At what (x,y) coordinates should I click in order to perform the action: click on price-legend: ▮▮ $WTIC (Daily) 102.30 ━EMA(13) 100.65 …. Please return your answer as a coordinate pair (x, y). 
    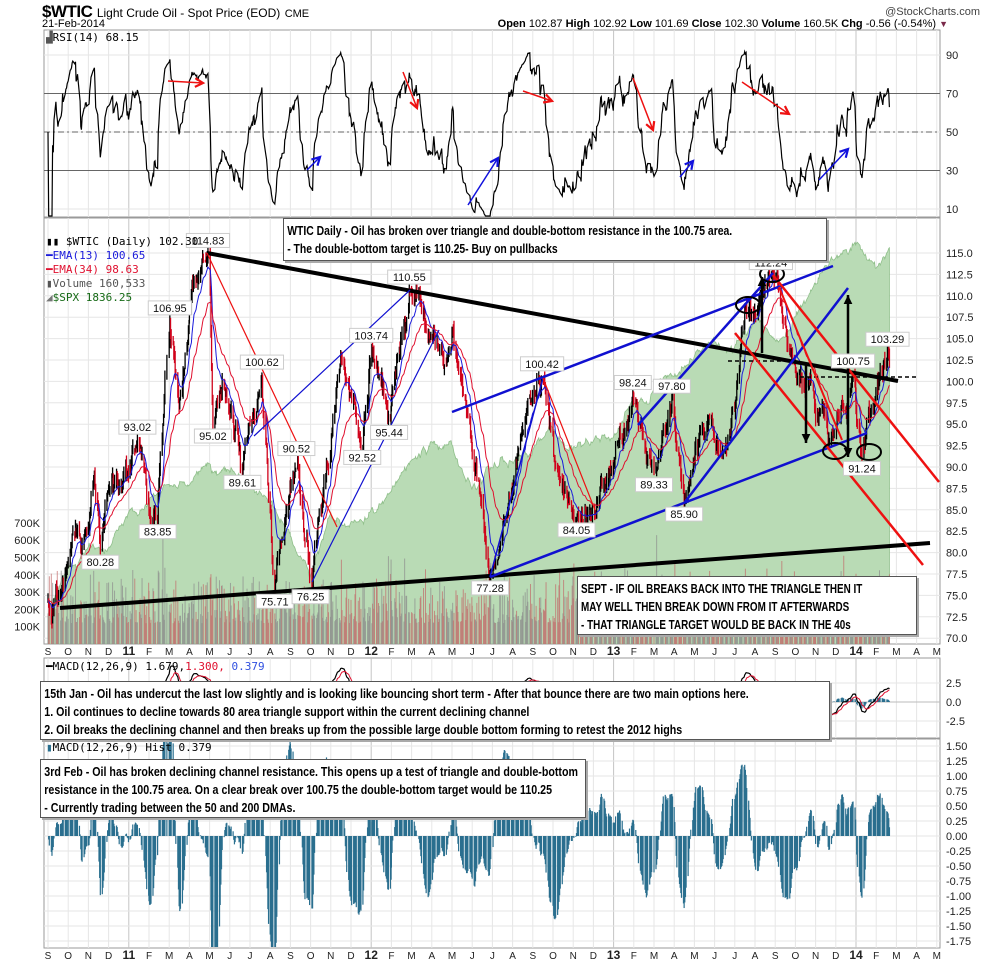
    Looking at the image, I should click on (122, 270).